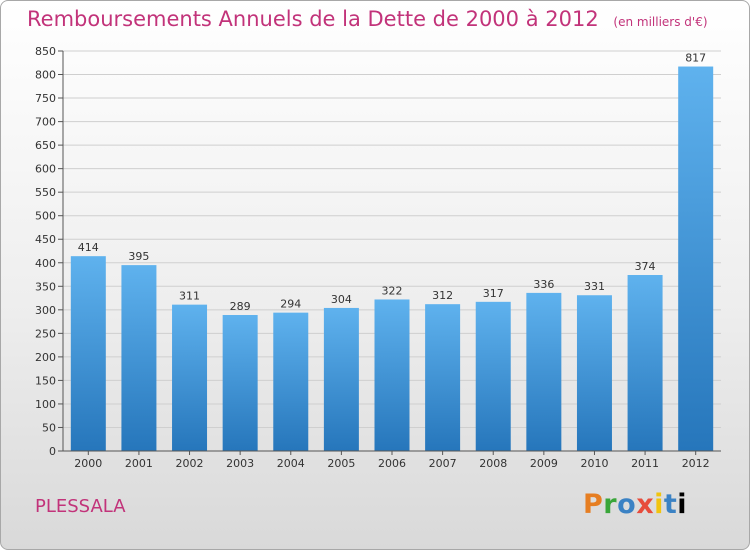 The image size is (750, 550). Describe the element at coordinates (88, 353) in the screenshot. I see `bar-2000` at that location.